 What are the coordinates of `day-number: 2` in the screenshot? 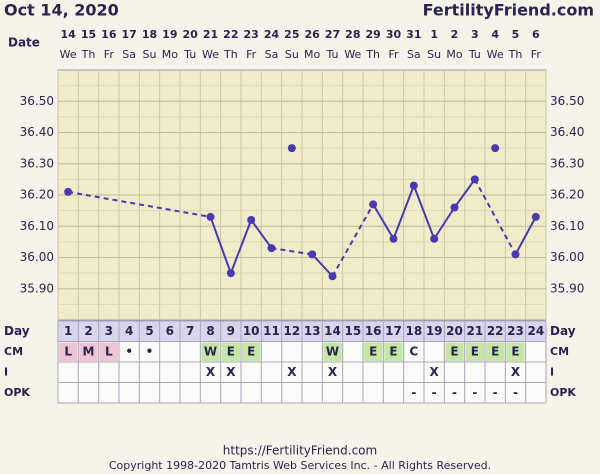 It's located at (88, 331).